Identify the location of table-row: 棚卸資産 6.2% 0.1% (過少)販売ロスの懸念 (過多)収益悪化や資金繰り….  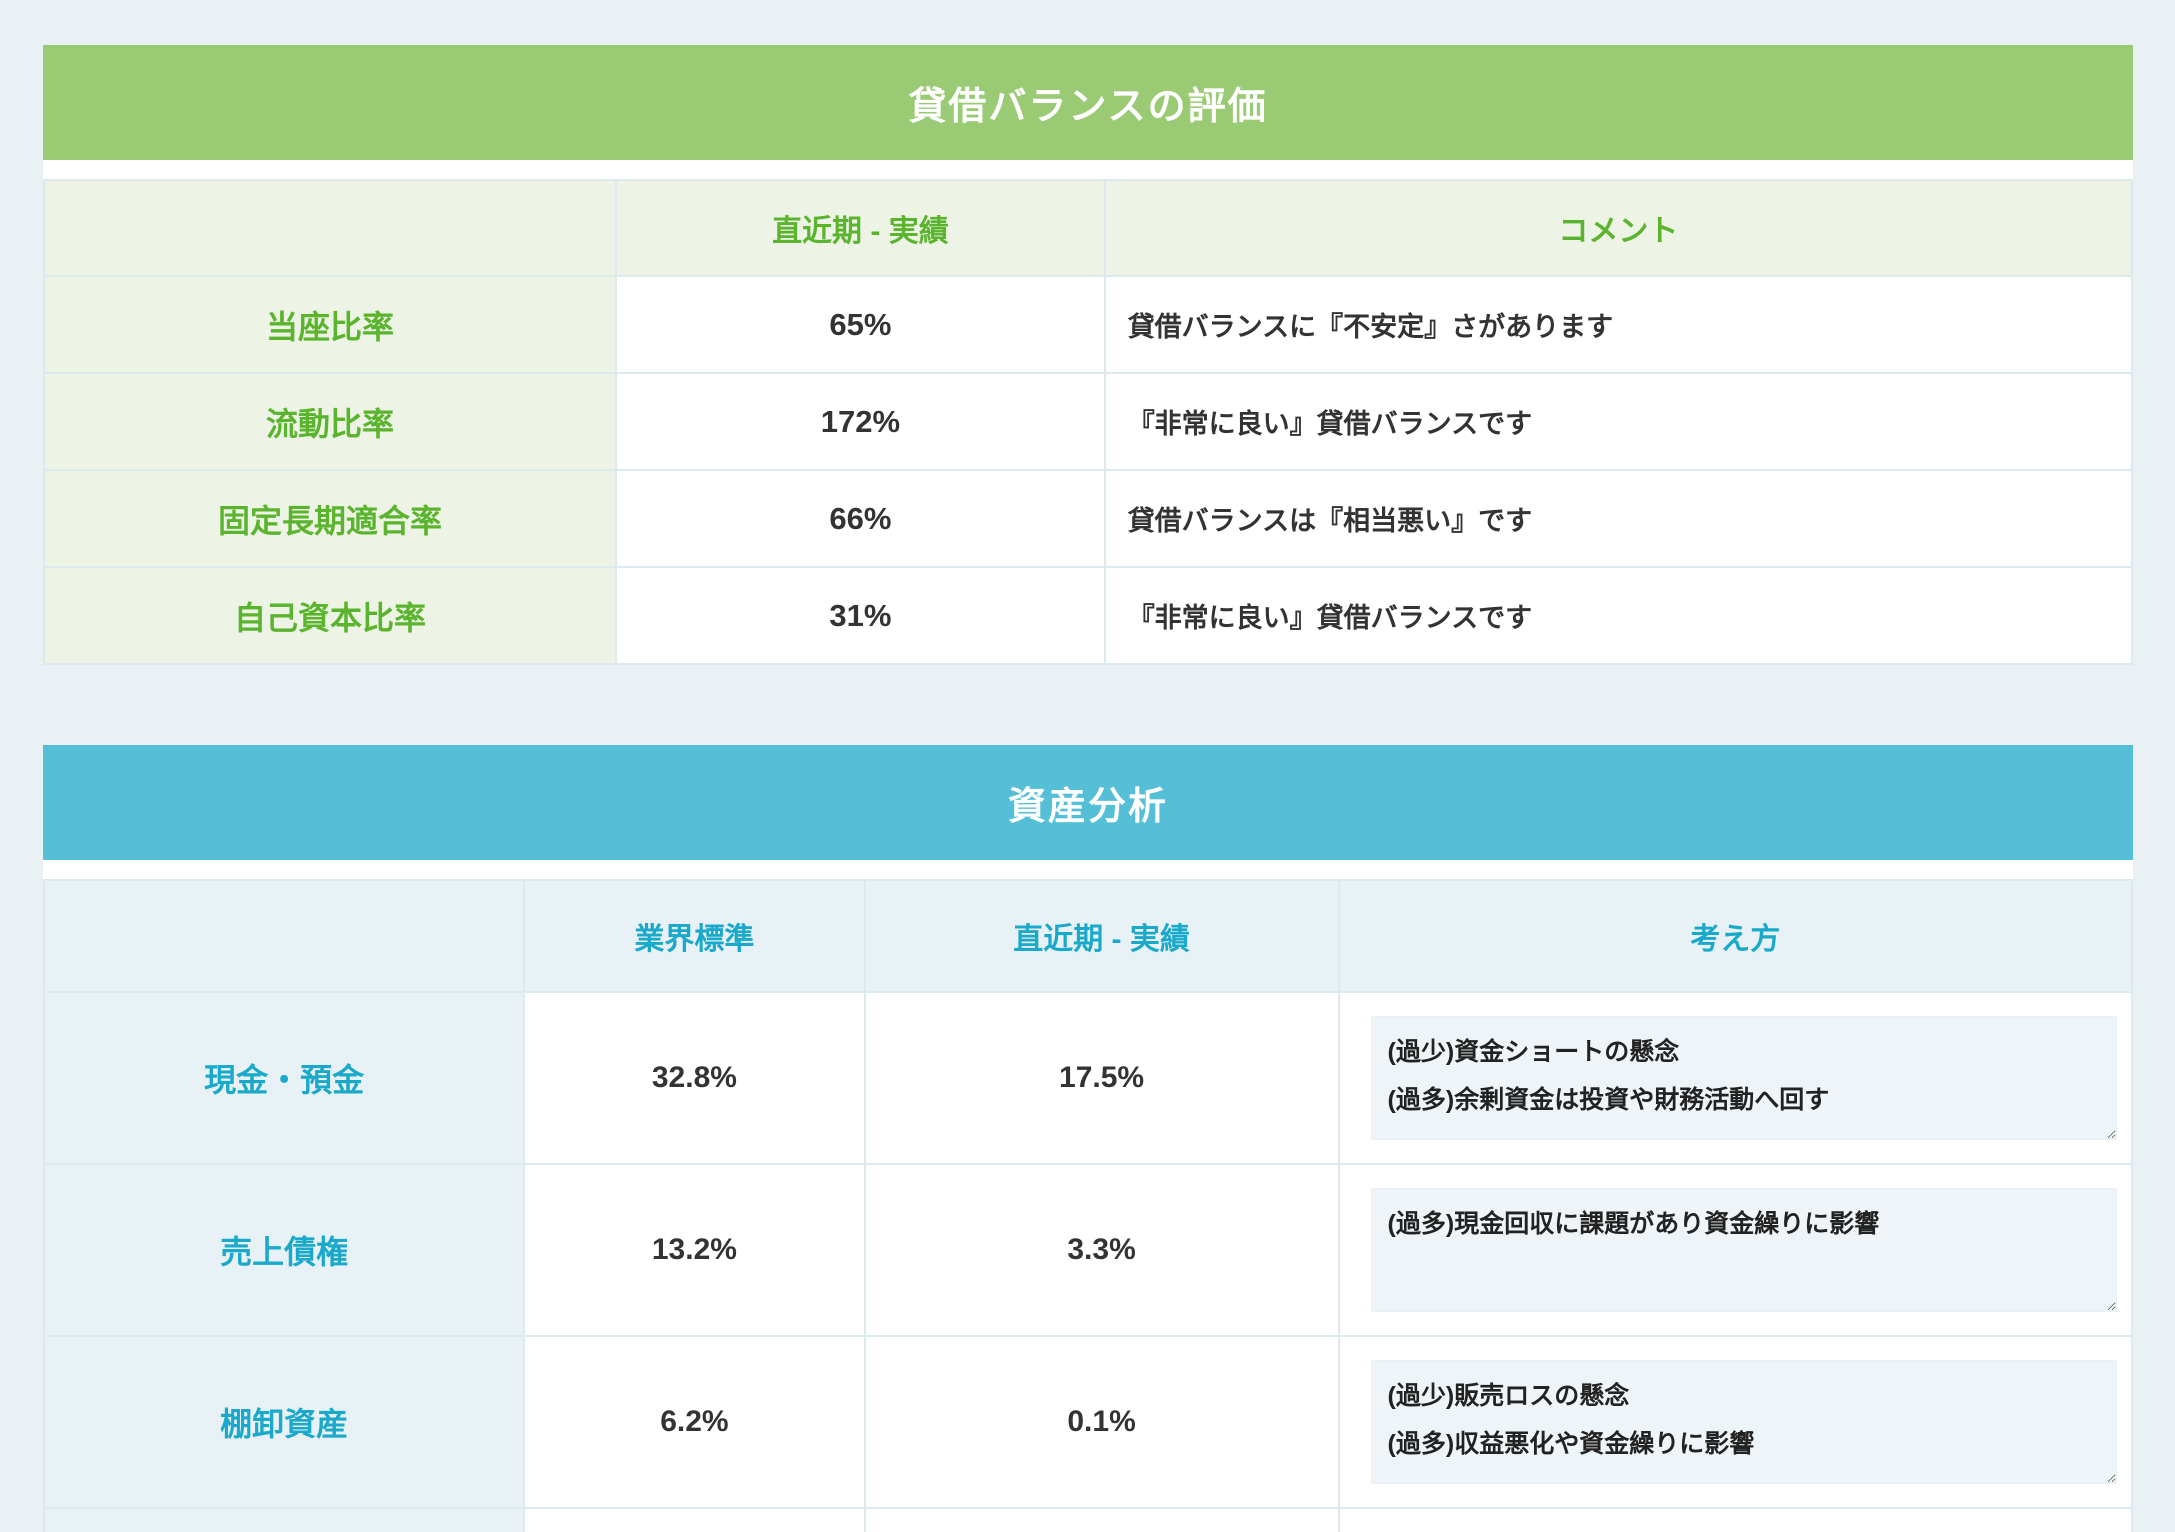
(1088, 1422).